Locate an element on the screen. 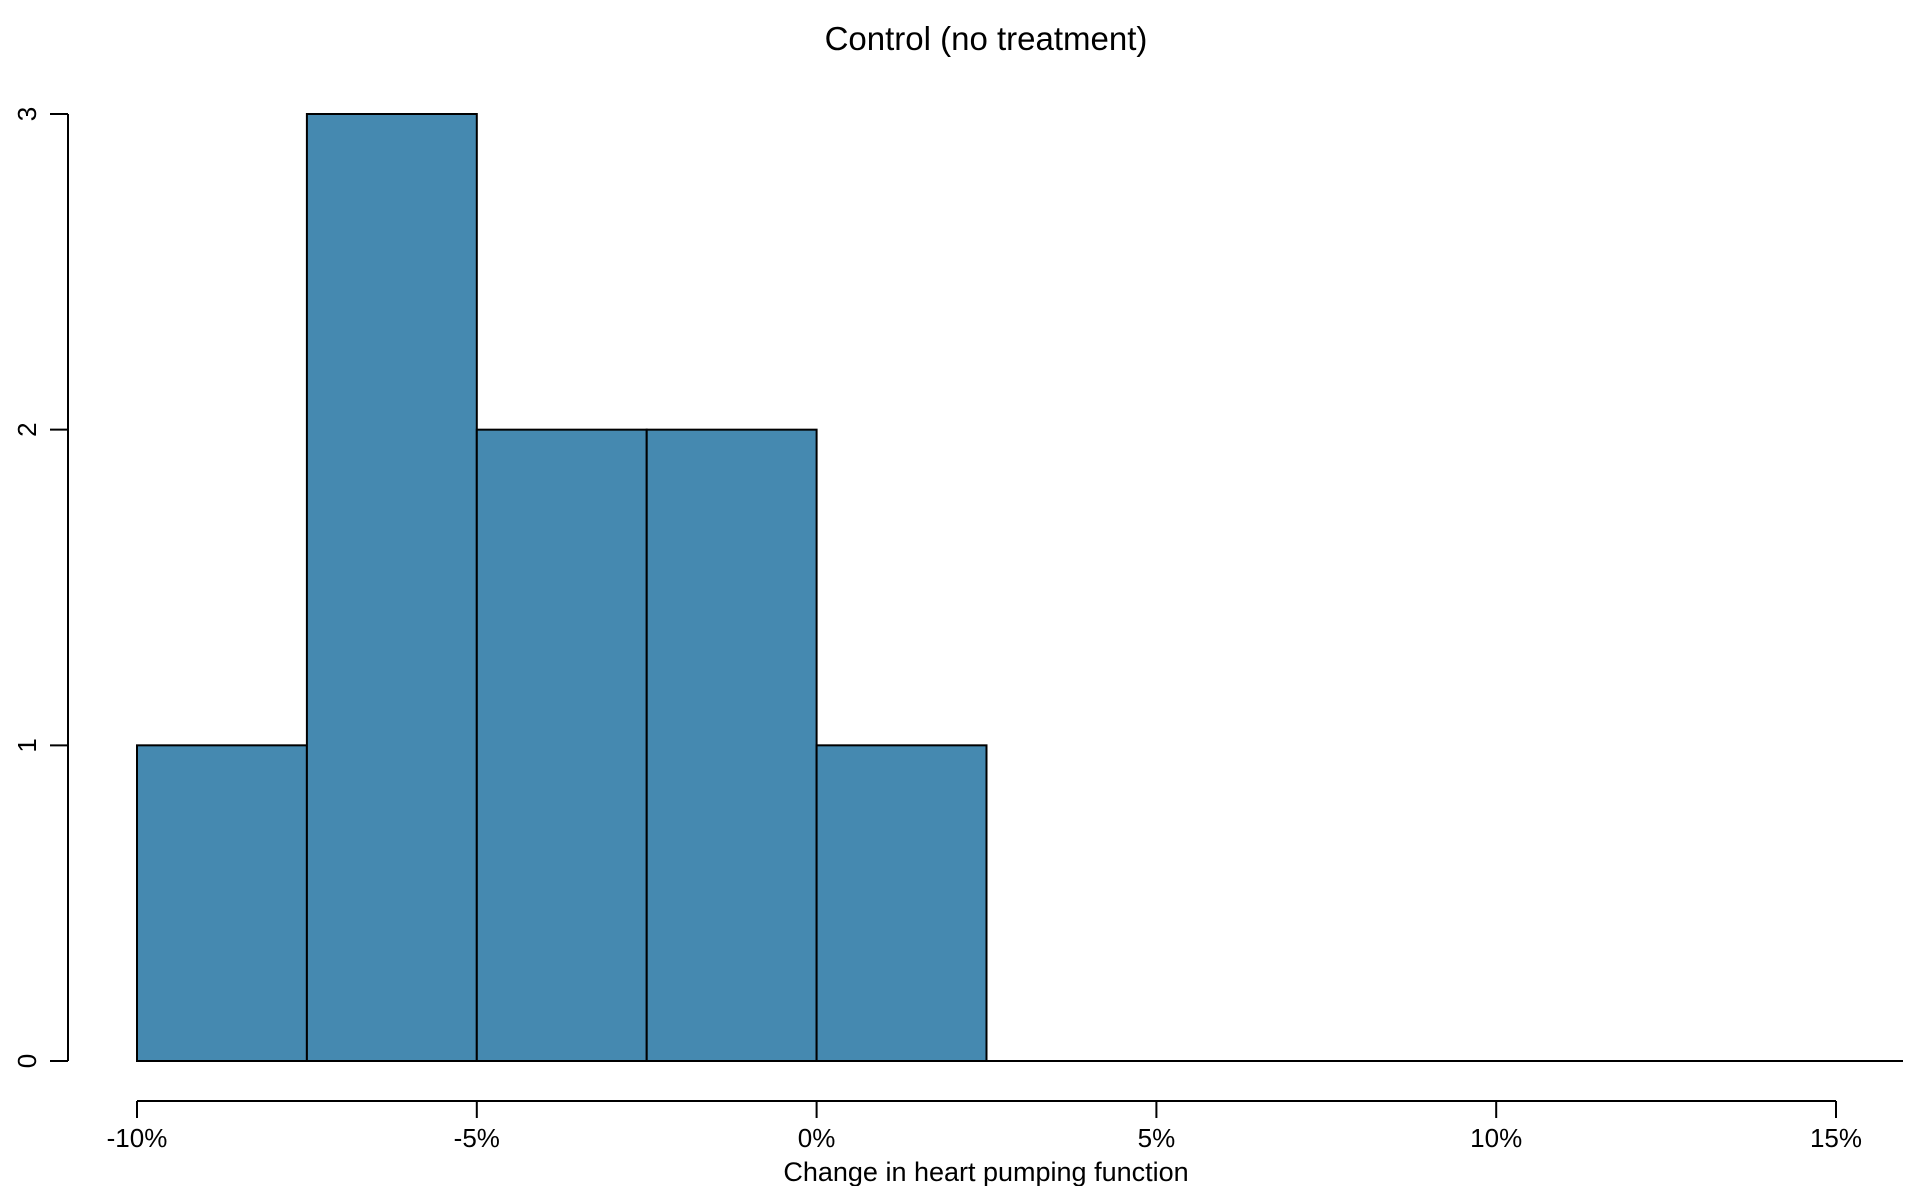 The width and height of the screenshot is (1920, 1186). y-tick-label: 1 is located at coordinates (27, 745).